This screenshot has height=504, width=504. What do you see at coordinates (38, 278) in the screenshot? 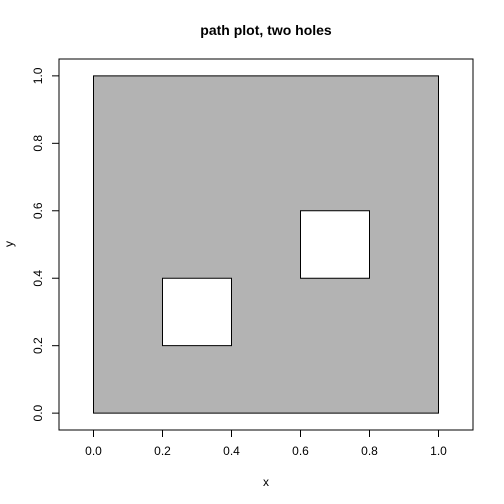
I see `y-tick-label: 0.4` at bounding box center [38, 278].